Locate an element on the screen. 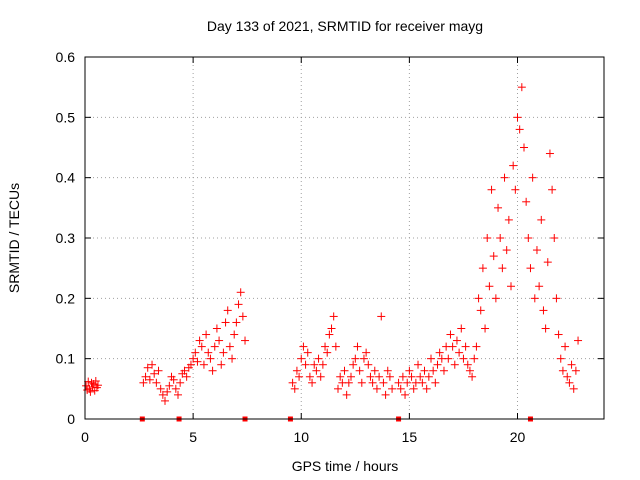  y-tick-label: 0.2 is located at coordinates (66, 298).